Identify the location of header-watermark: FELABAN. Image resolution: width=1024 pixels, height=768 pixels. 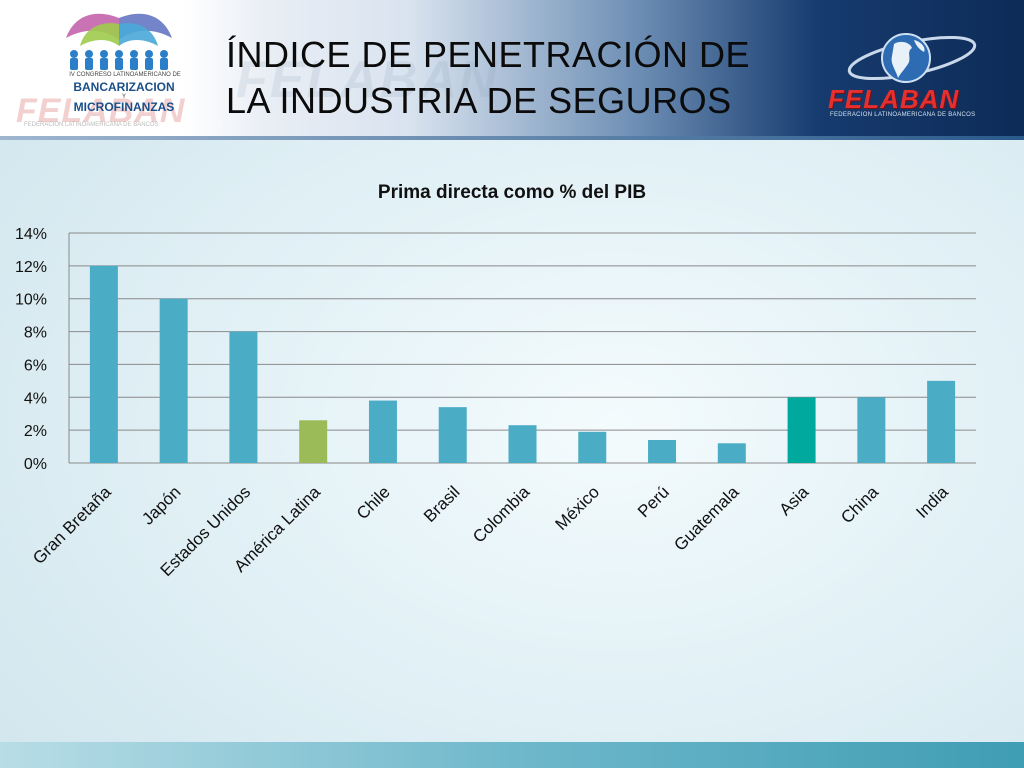
(367, 80).